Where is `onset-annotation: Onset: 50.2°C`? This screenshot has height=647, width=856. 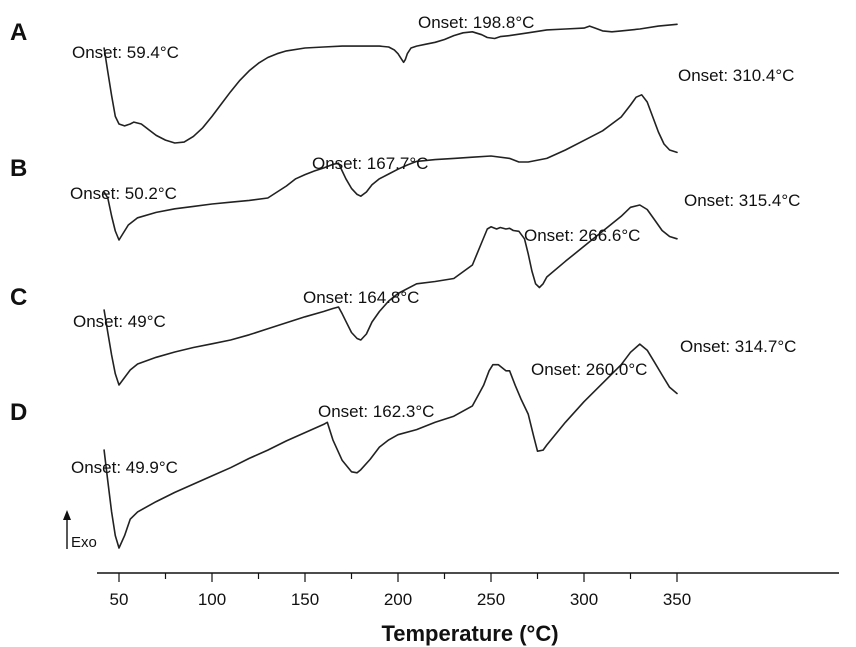
onset-annotation: Onset: 50.2°C is located at coordinates (123, 193).